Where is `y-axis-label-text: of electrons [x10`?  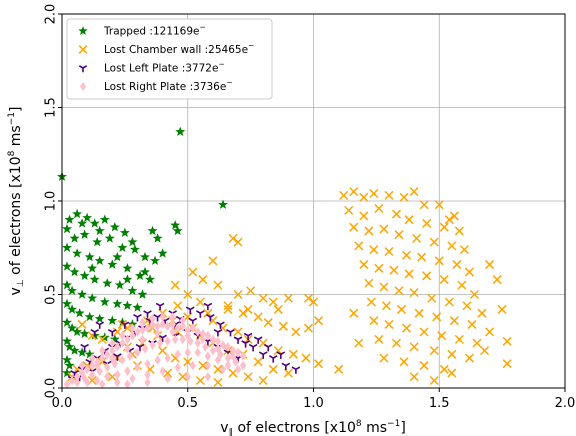 y-axis-label-text: of electrons [x10 is located at coordinates (16, 217).